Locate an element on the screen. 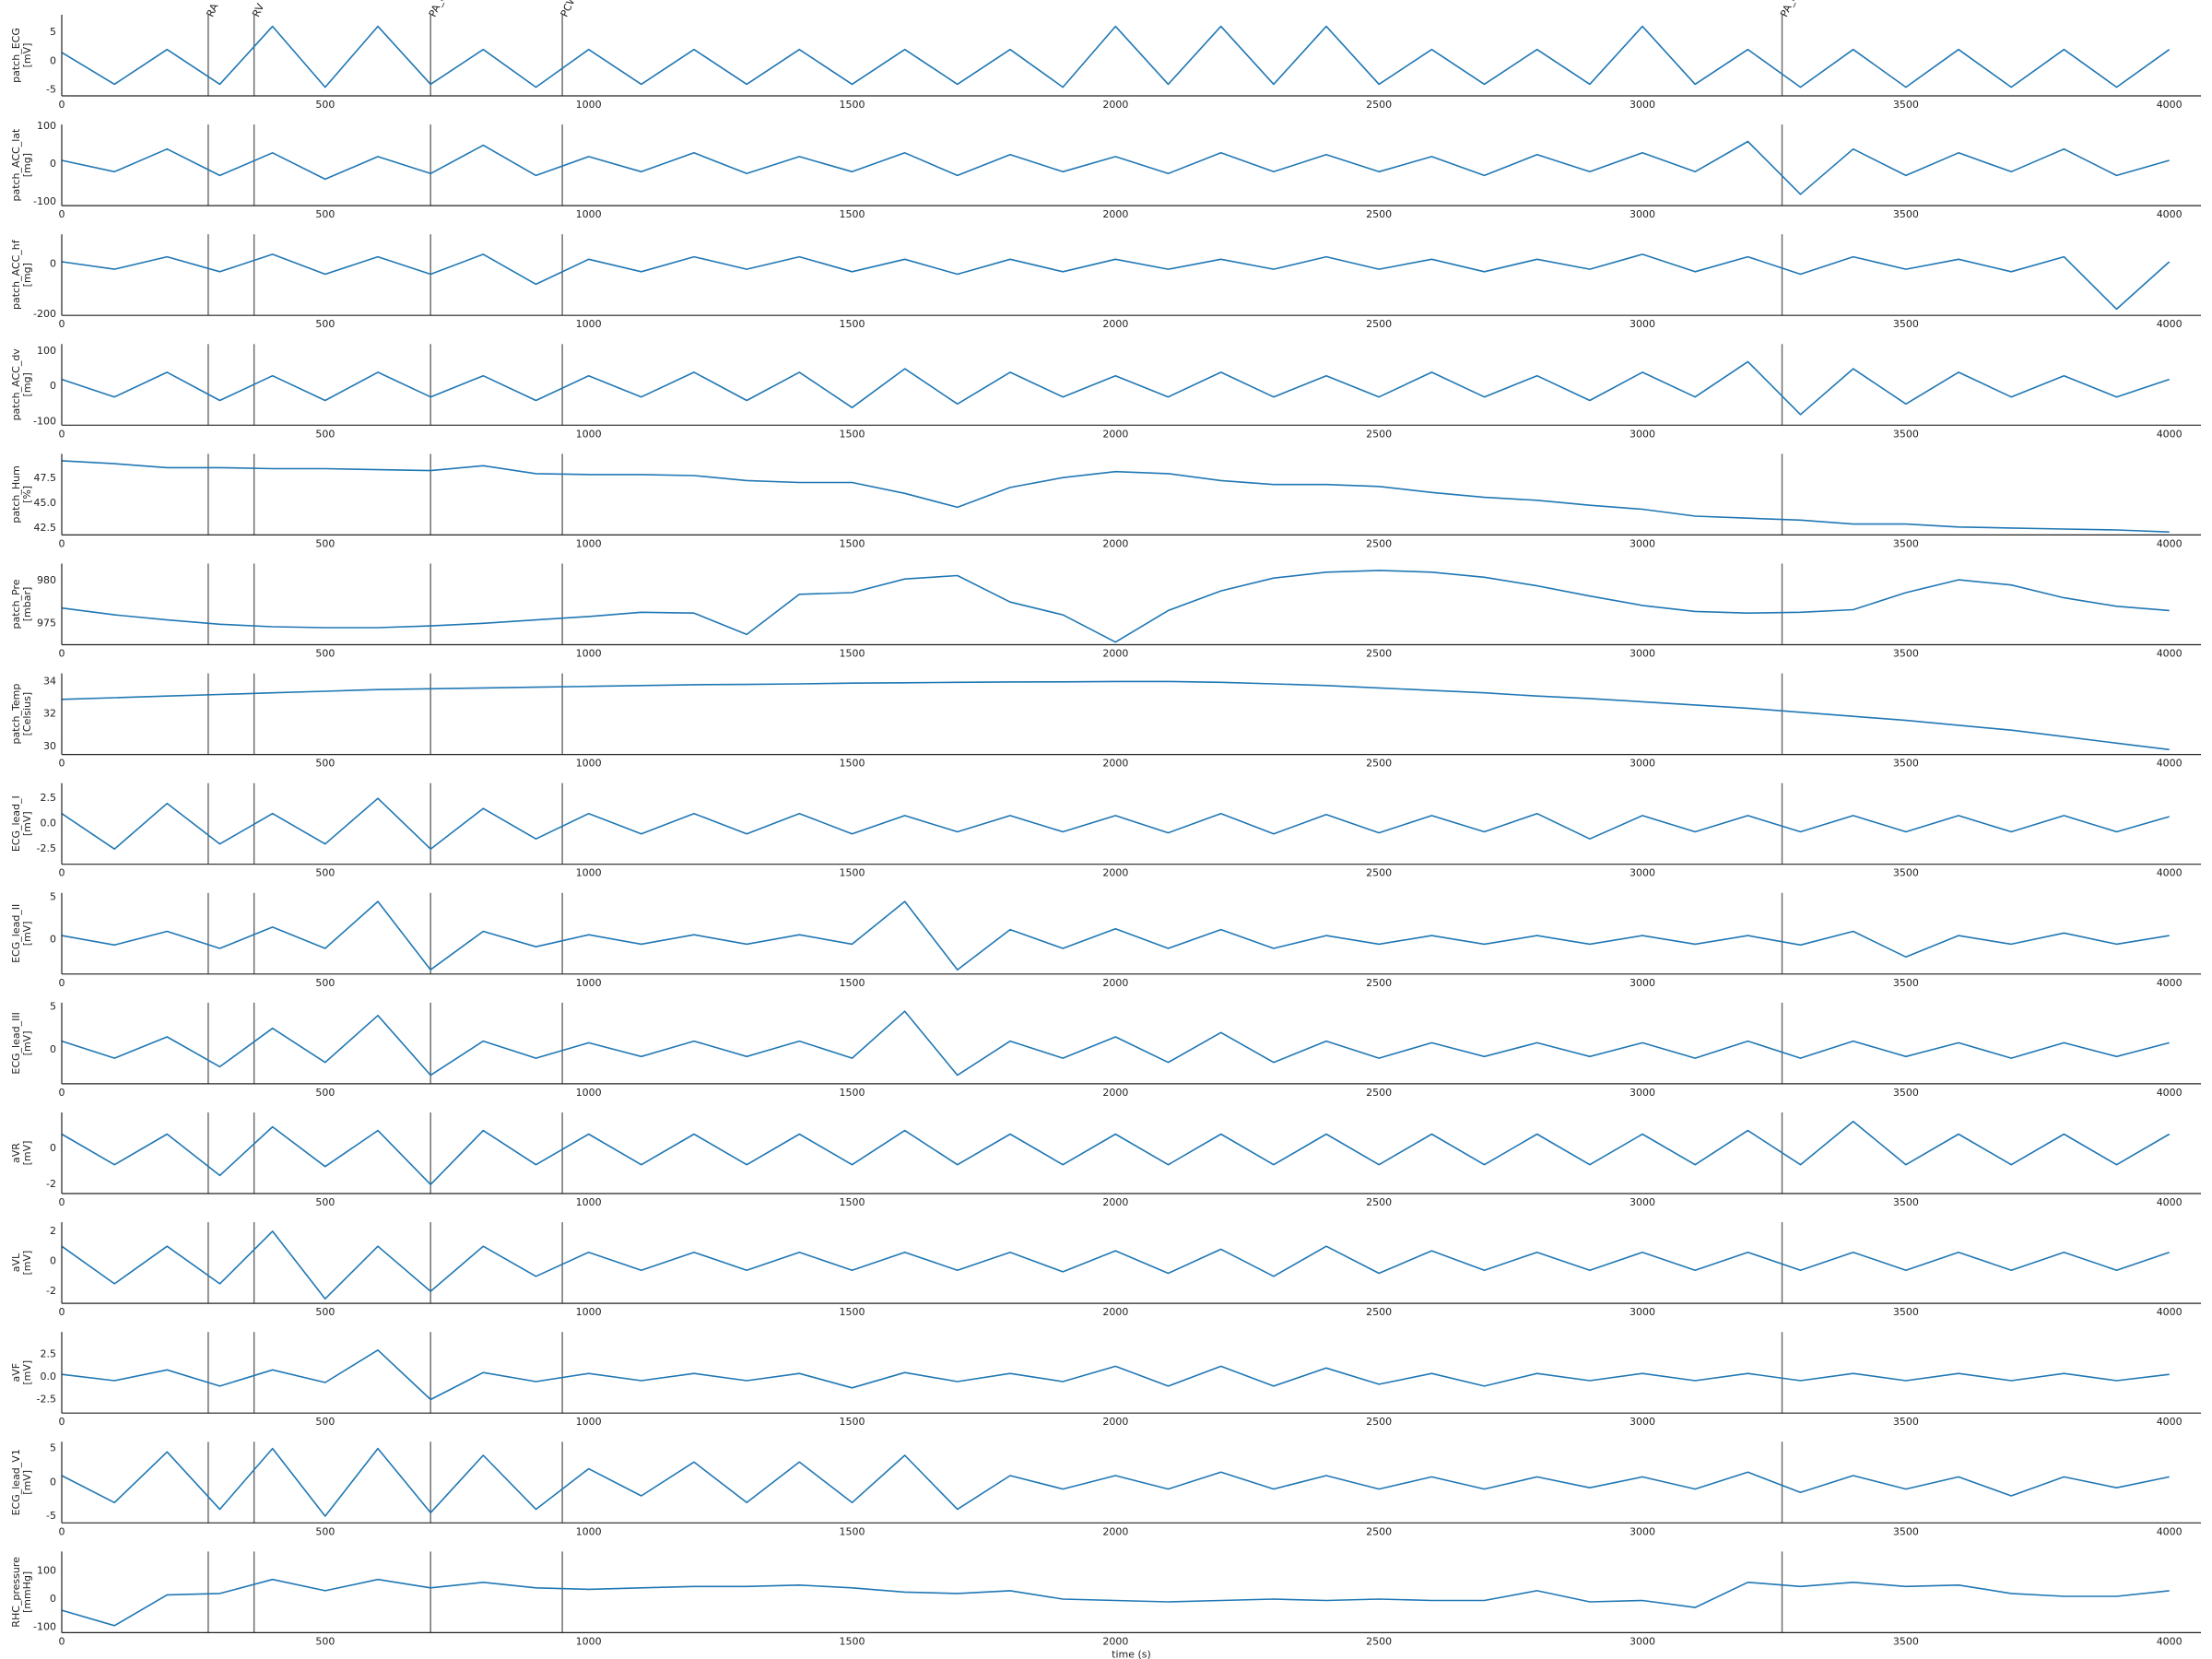 The height and width of the screenshot is (1659, 2212). y-axis-label: [mg] is located at coordinates (27, 275).